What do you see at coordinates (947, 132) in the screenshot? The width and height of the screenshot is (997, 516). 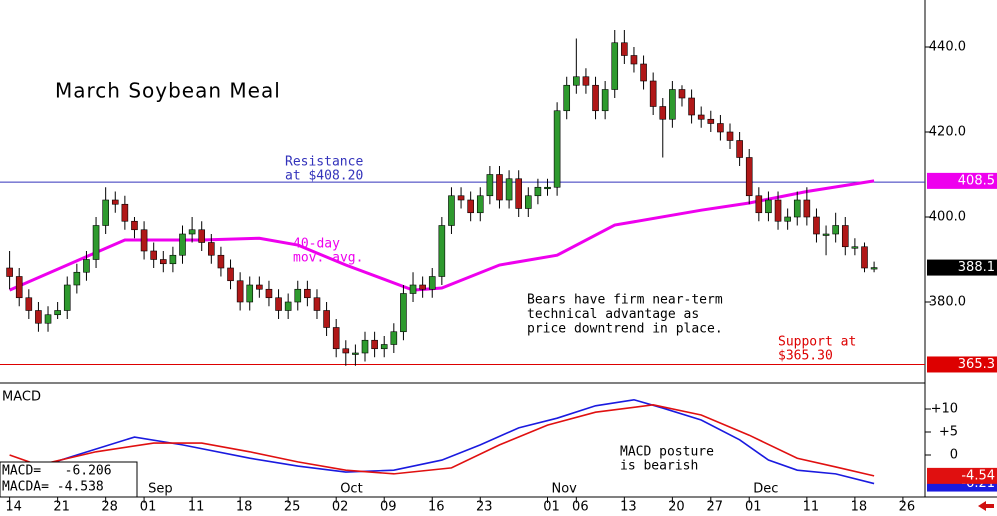 I see `y-tick-label: 420.0` at bounding box center [947, 132].